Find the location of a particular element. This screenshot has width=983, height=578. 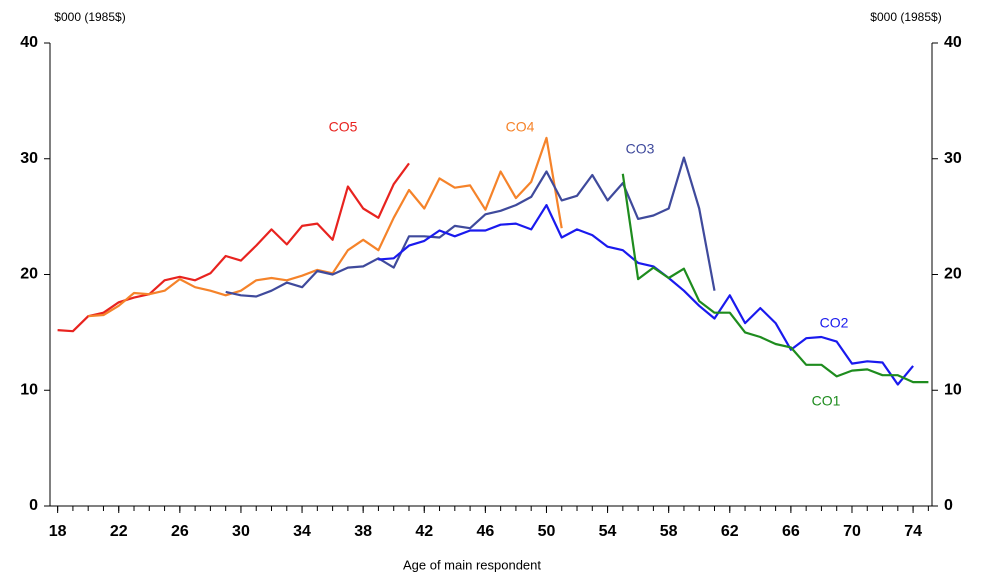

y-tick-label: 20 is located at coordinates (29, 274).